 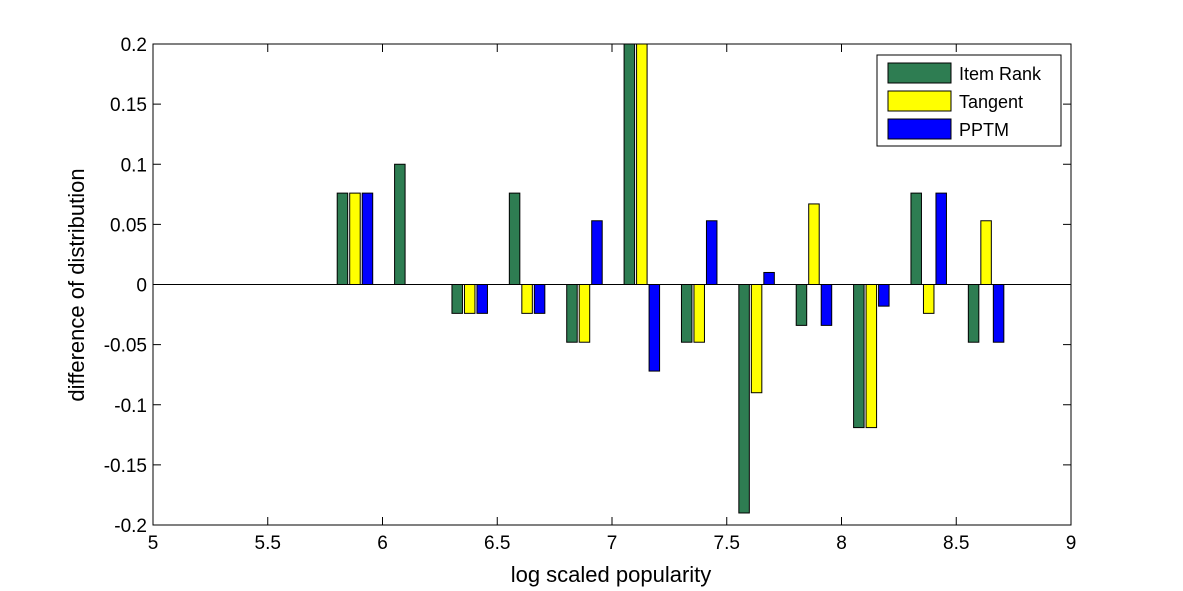 I want to click on legend-label: PPTM, so click(x=984, y=130).